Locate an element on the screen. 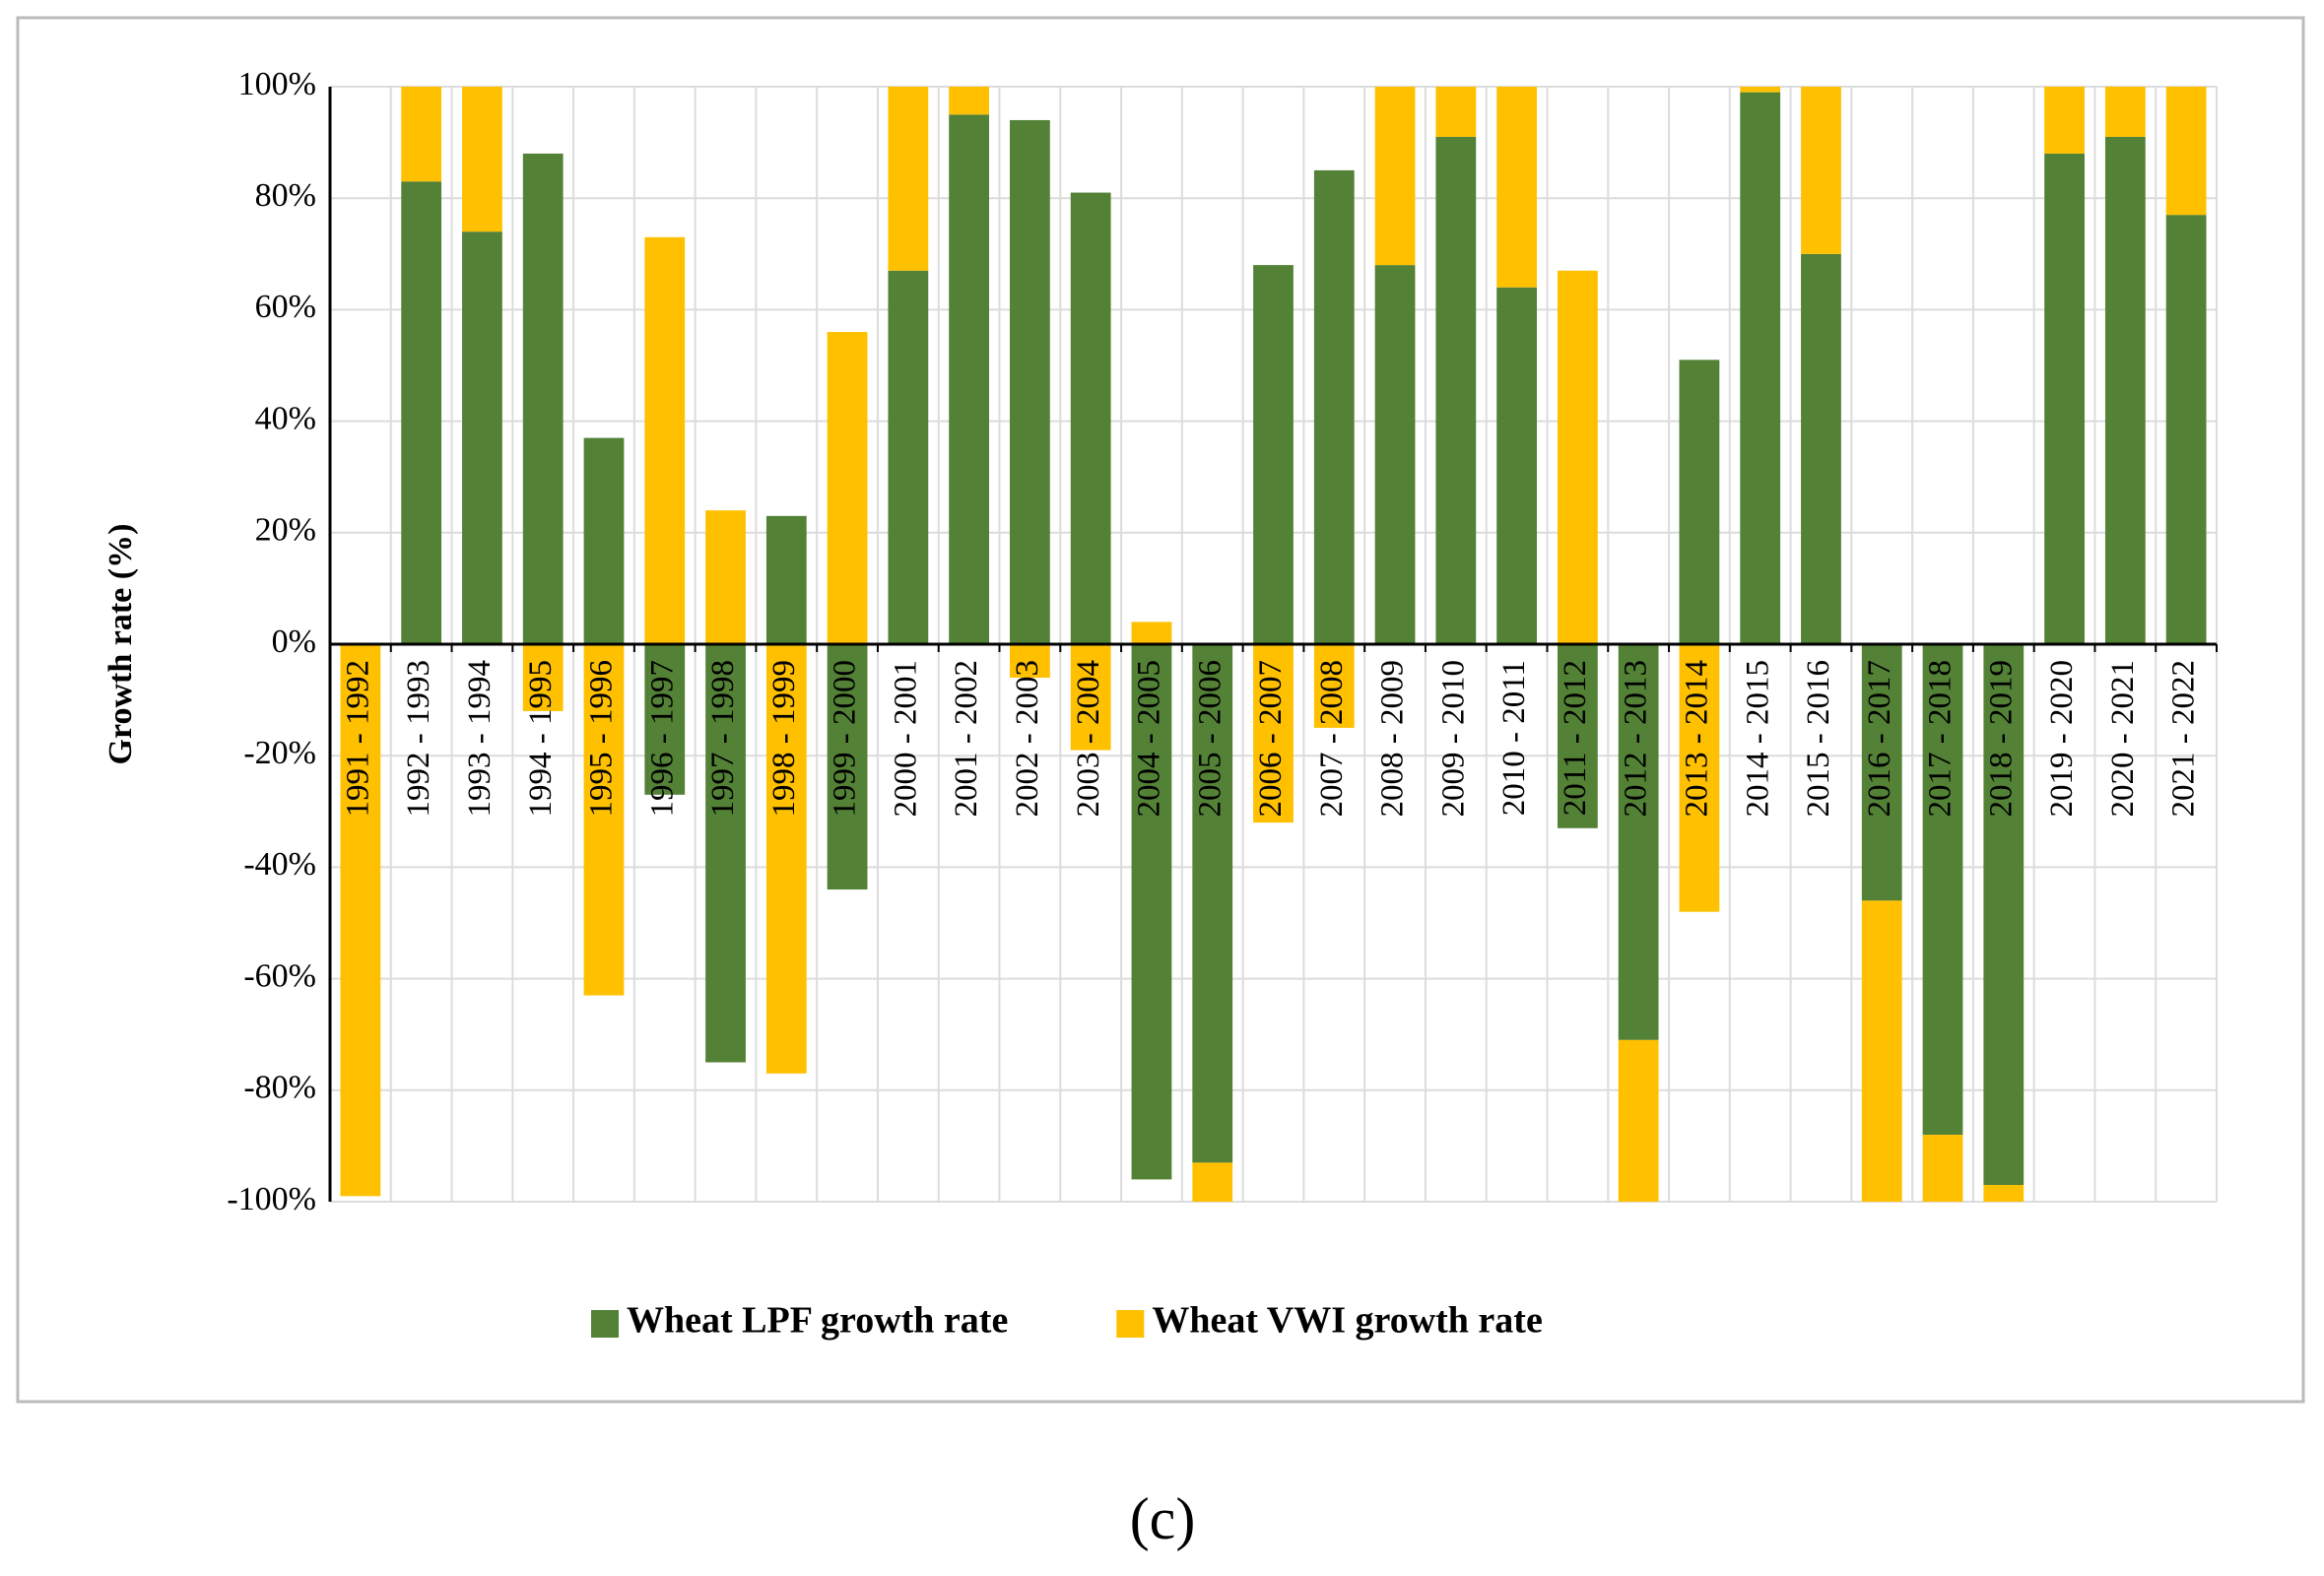  x-tick-label: 2016 - 2017 is located at coordinates (1879, 739).